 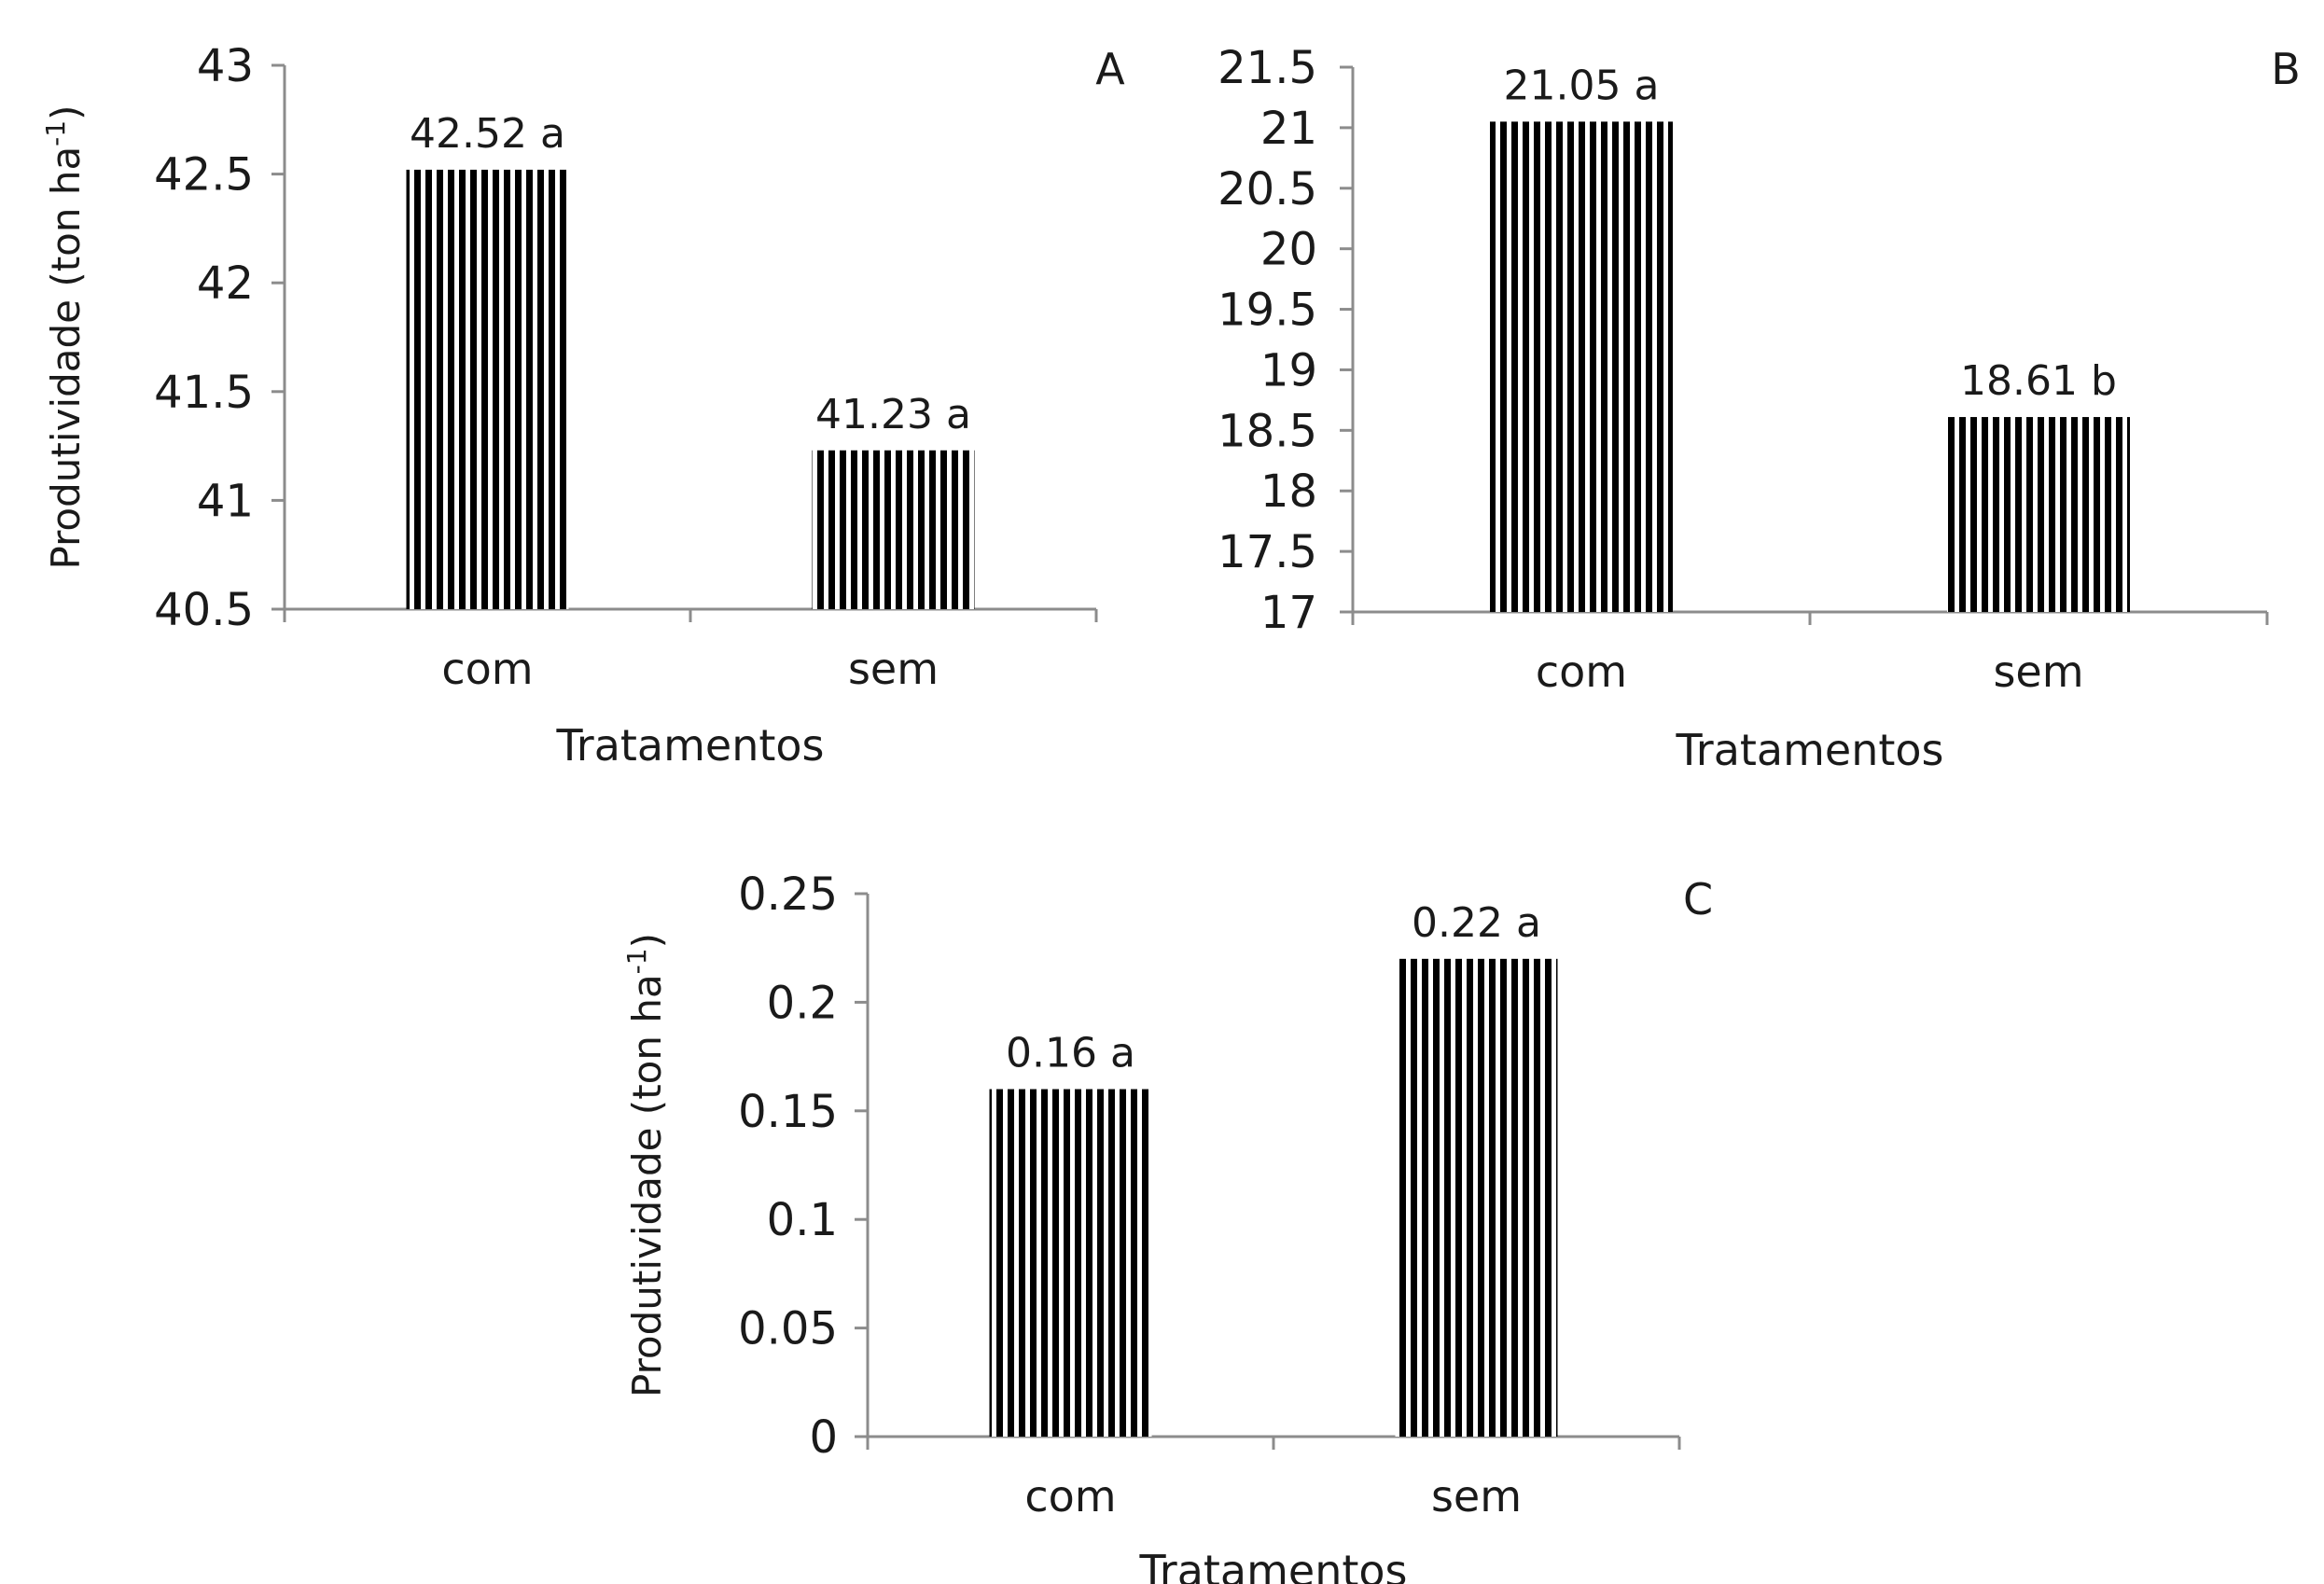 What do you see at coordinates (893, 414) in the screenshot?
I see `data-label: 41.23 a` at bounding box center [893, 414].